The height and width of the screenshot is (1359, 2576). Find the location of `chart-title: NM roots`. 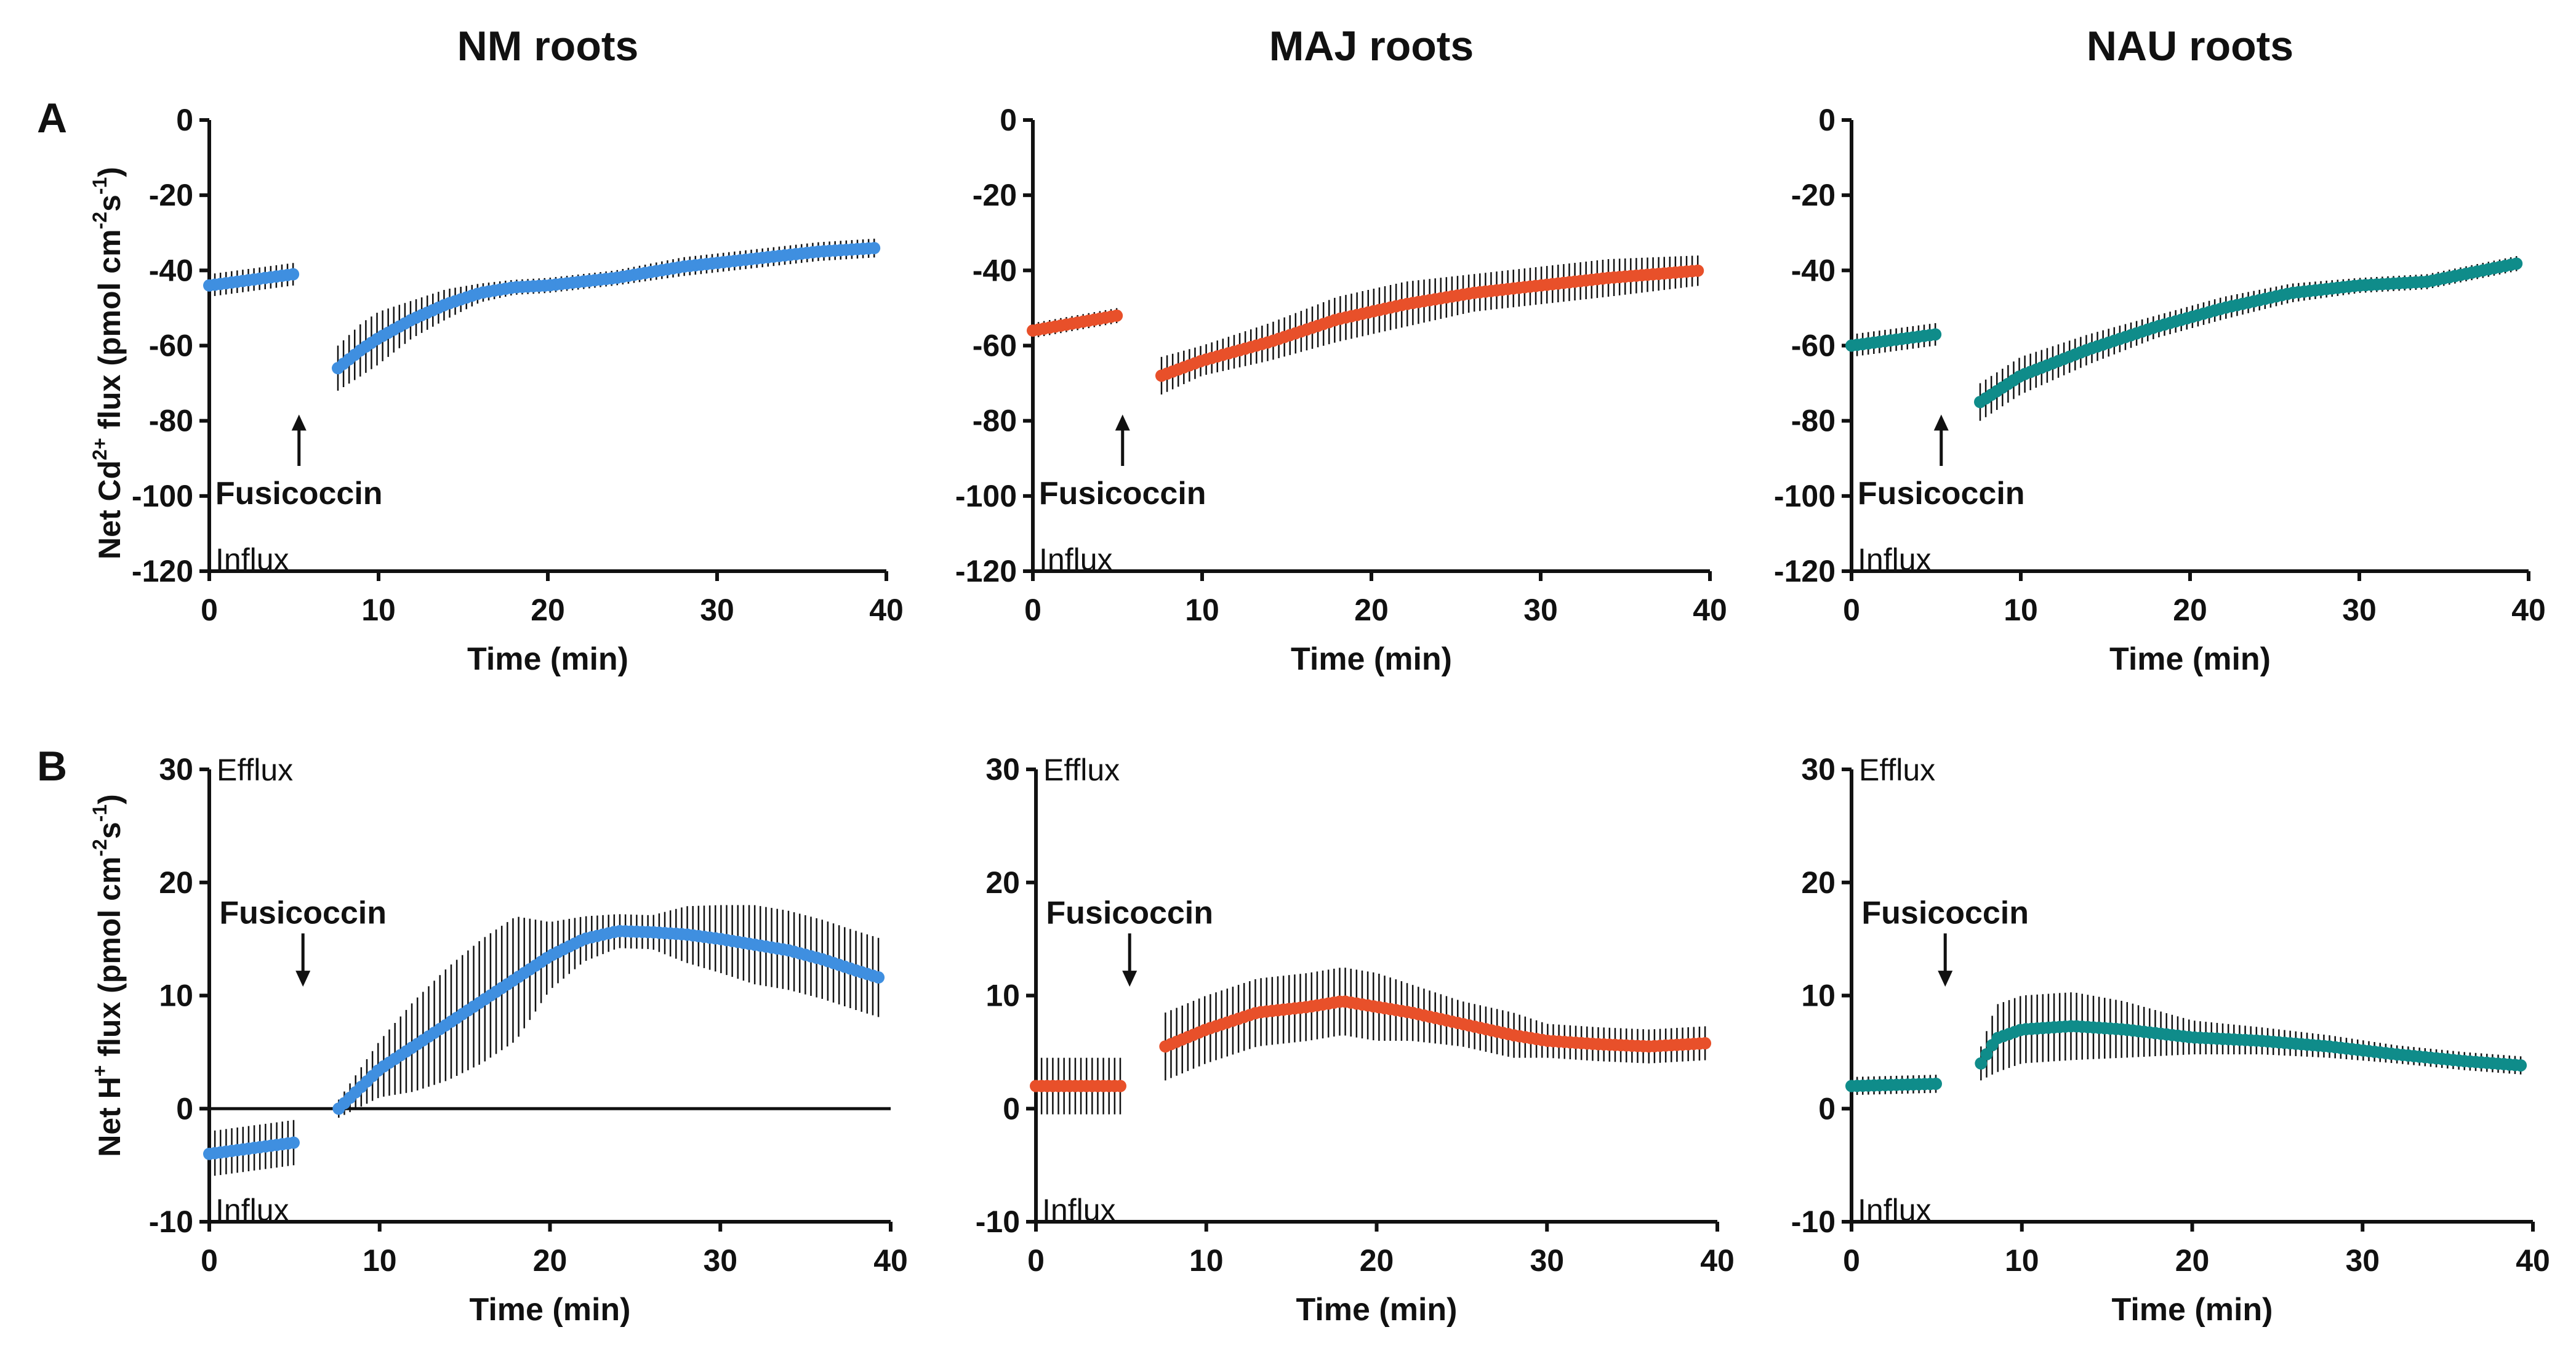

chart-title: NM roots is located at coordinates (548, 46).